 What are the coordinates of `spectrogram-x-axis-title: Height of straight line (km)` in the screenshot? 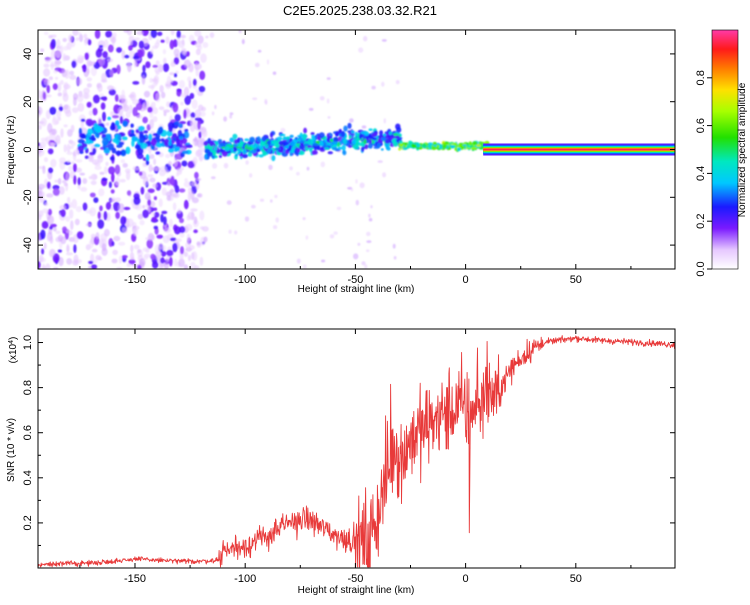 It's located at (356, 289).